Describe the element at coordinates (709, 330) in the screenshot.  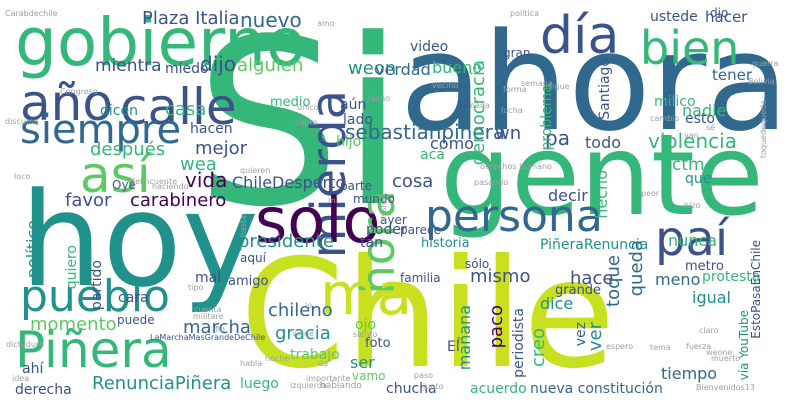
I see `word-claro: claro` at that location.